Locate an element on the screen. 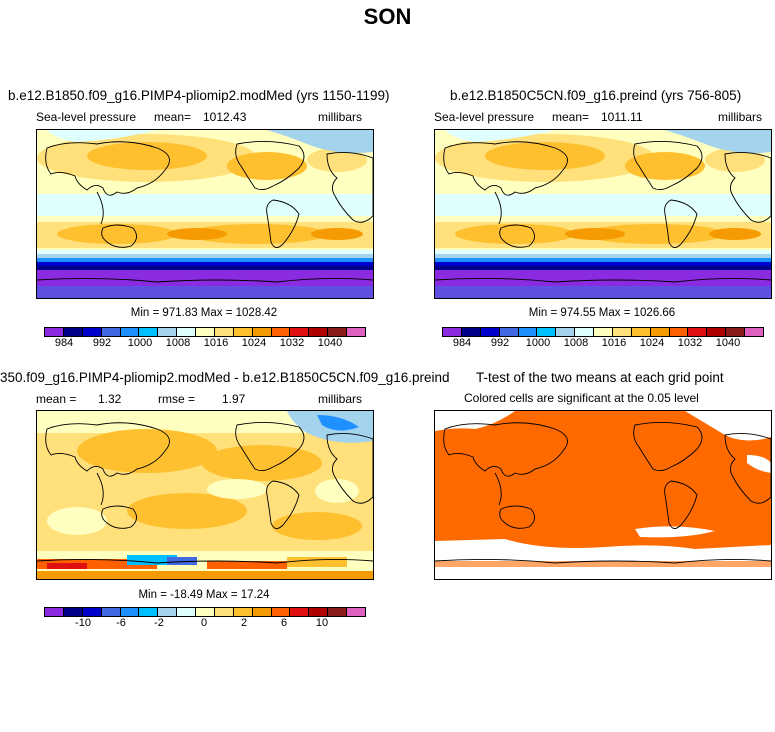  panel1-mean-label: mean= is located at coordinates (173, 117).